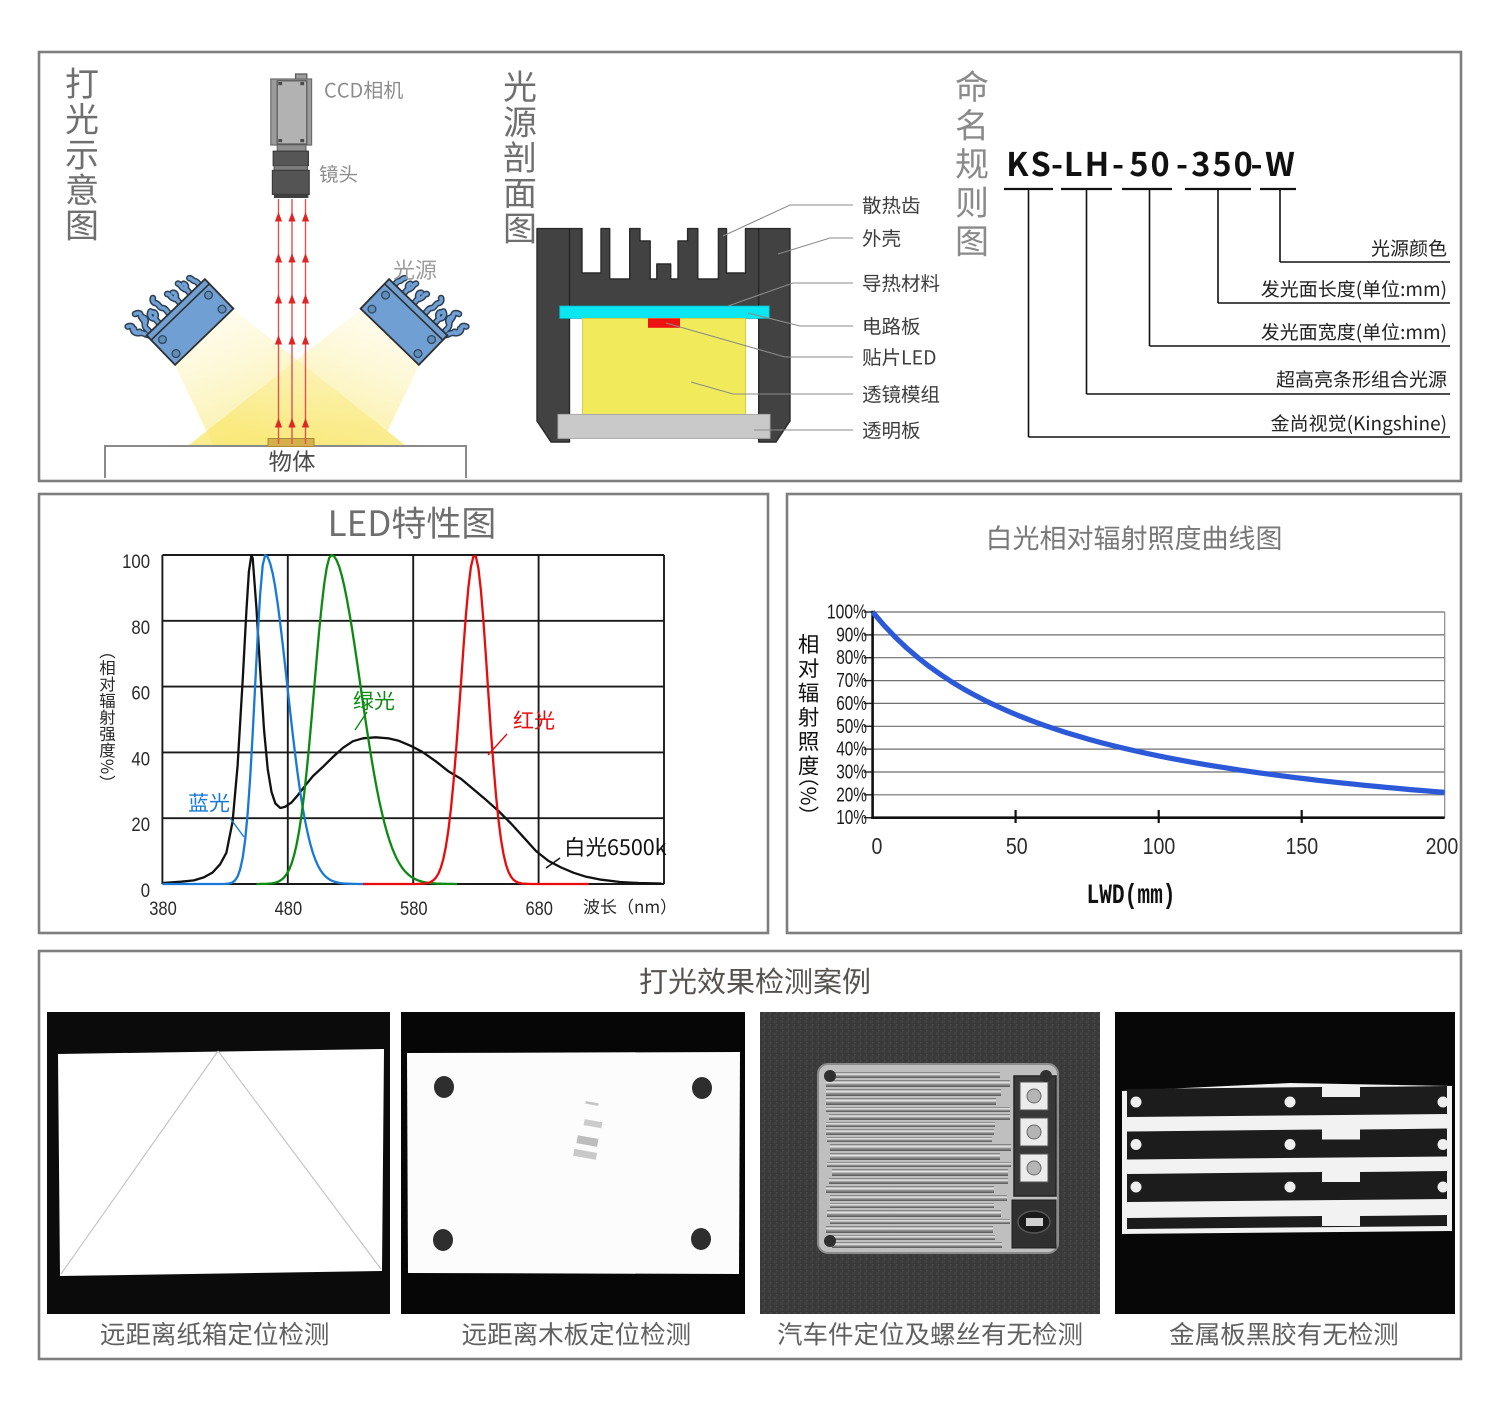  I want to click on svg-text: 40, so click(140, 759).